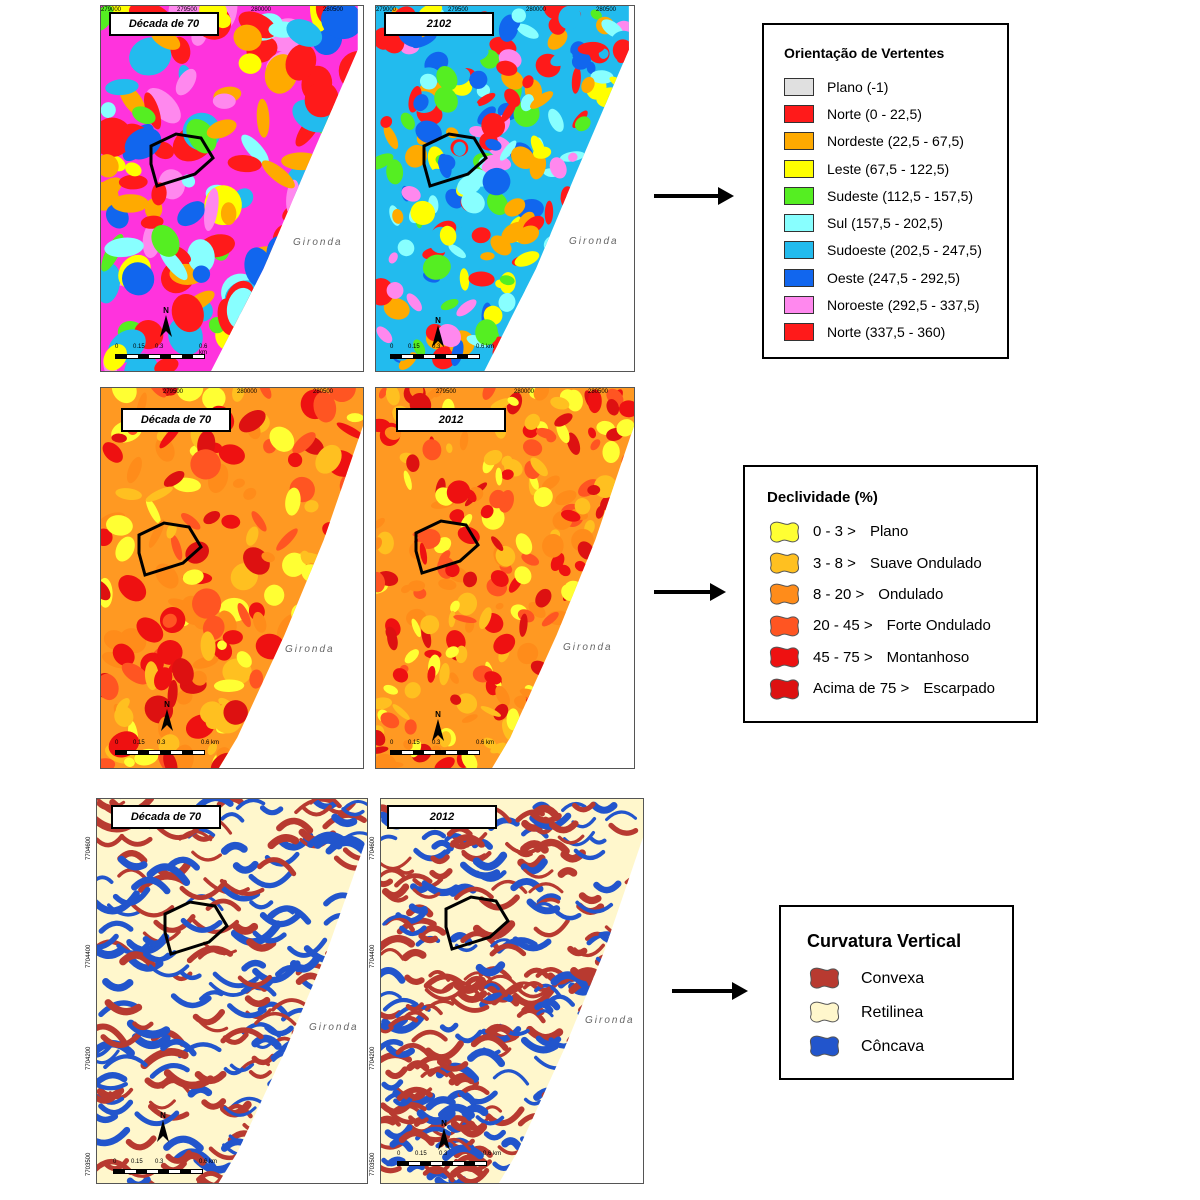  What do you see at coordinates (928, 657) in the screenshot?
I see `legend-class: Montanhoso` at bounding box center [928, 657].